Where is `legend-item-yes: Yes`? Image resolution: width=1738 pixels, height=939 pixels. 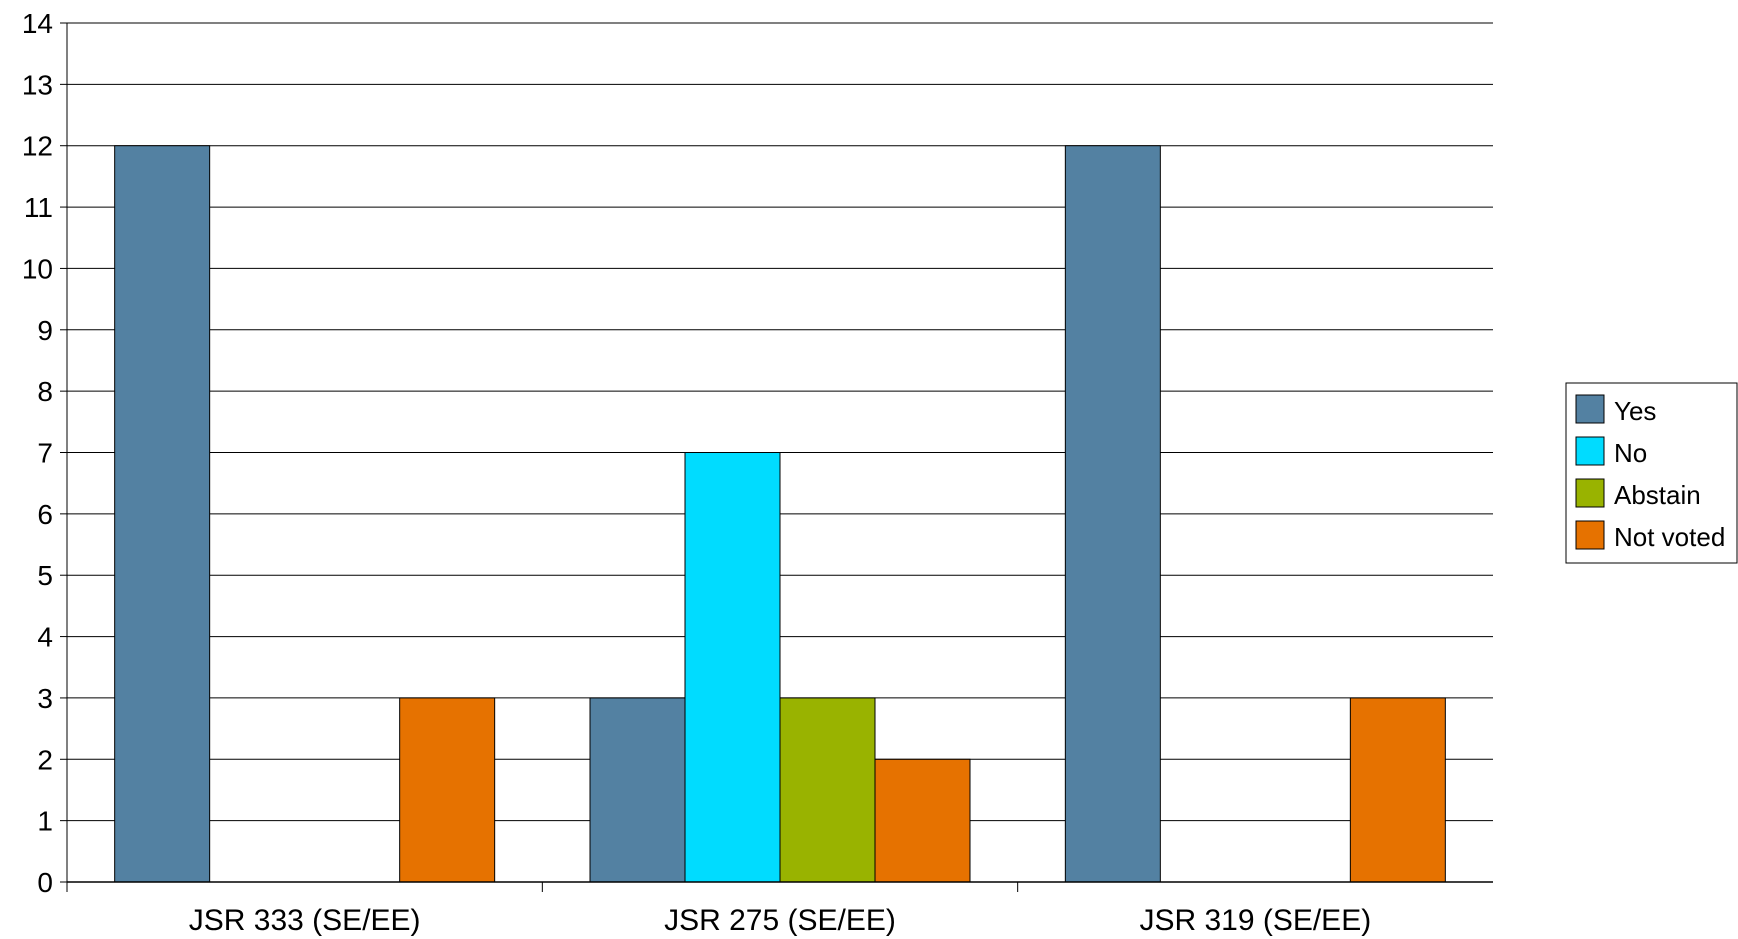
legend-item-yes: Yes is located at coordinates (1615, 410).